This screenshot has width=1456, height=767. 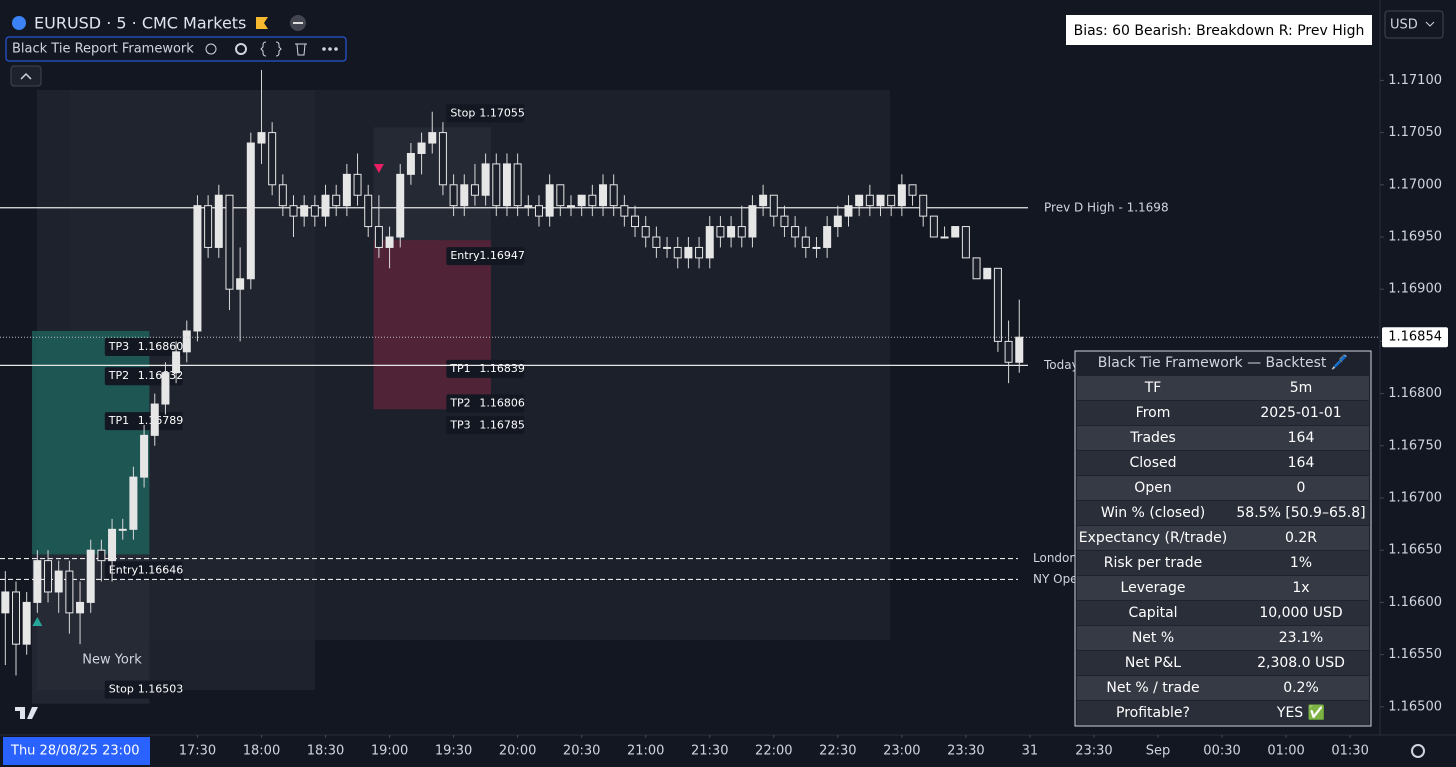 I want to click on bias-box, so click(x=1219, y=30).